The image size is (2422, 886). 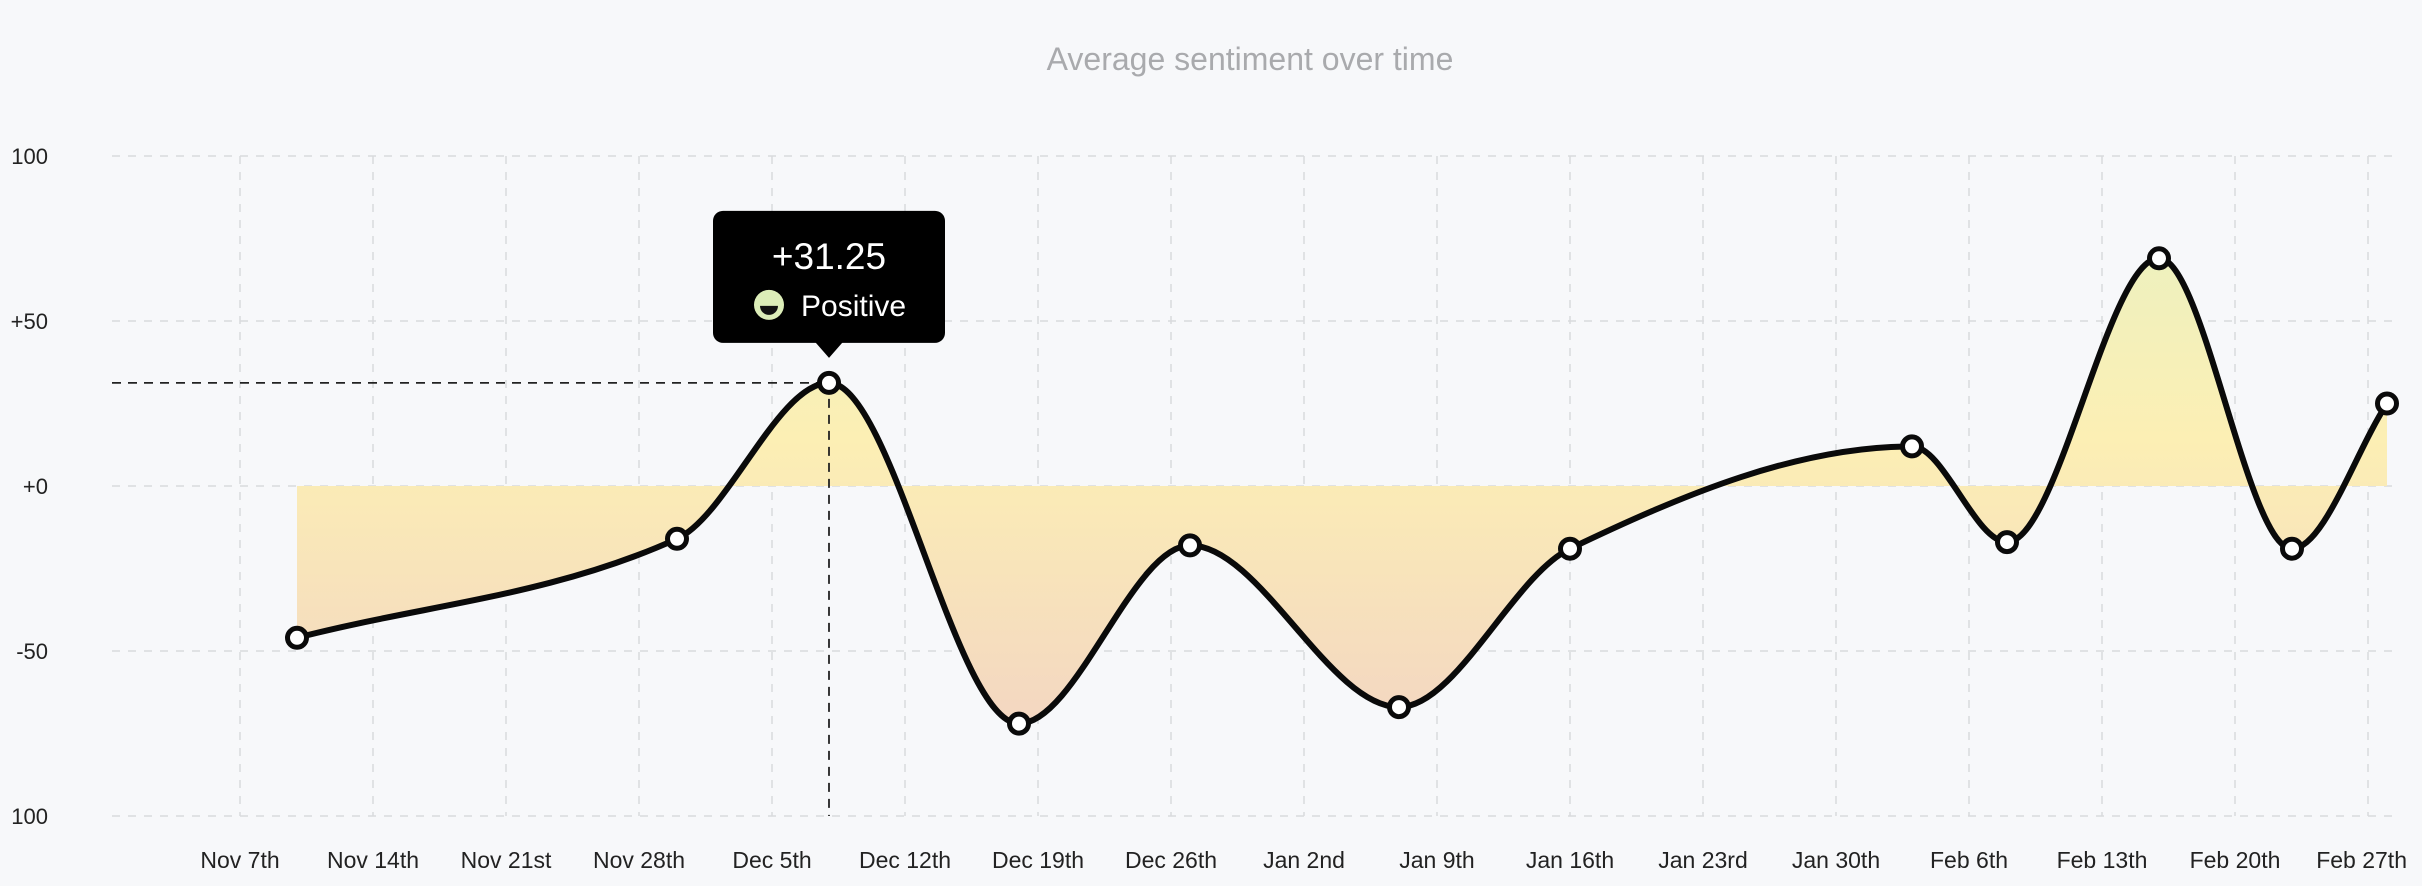 What do you see at coordinates (853, 306) in the screenshot?
I see `tooltip-label: Positive` at bounding box center [853, 306].